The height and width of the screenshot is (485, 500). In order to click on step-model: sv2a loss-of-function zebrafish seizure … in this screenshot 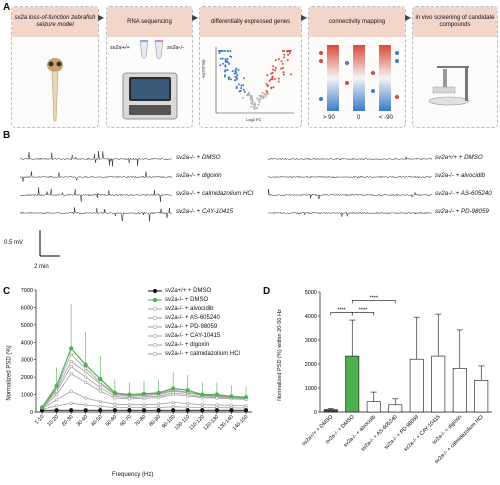, I will do `click(55, 67)`.